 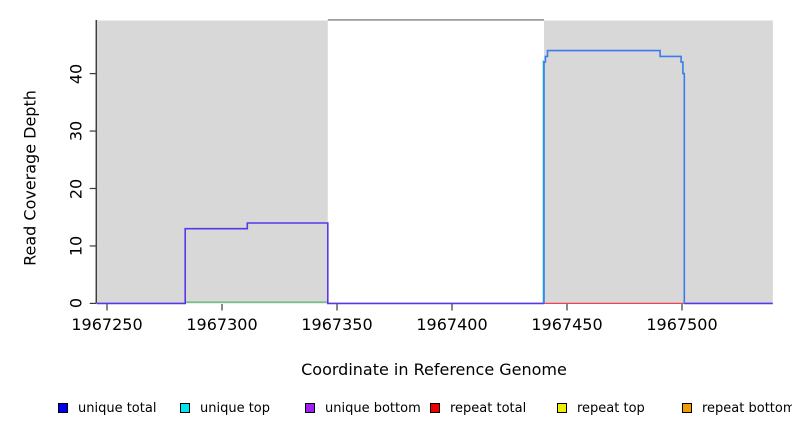 What do you see at coordinates (614, 176) in the screenshot?
I see `unique-total-line` at bounding box center [614, 176].